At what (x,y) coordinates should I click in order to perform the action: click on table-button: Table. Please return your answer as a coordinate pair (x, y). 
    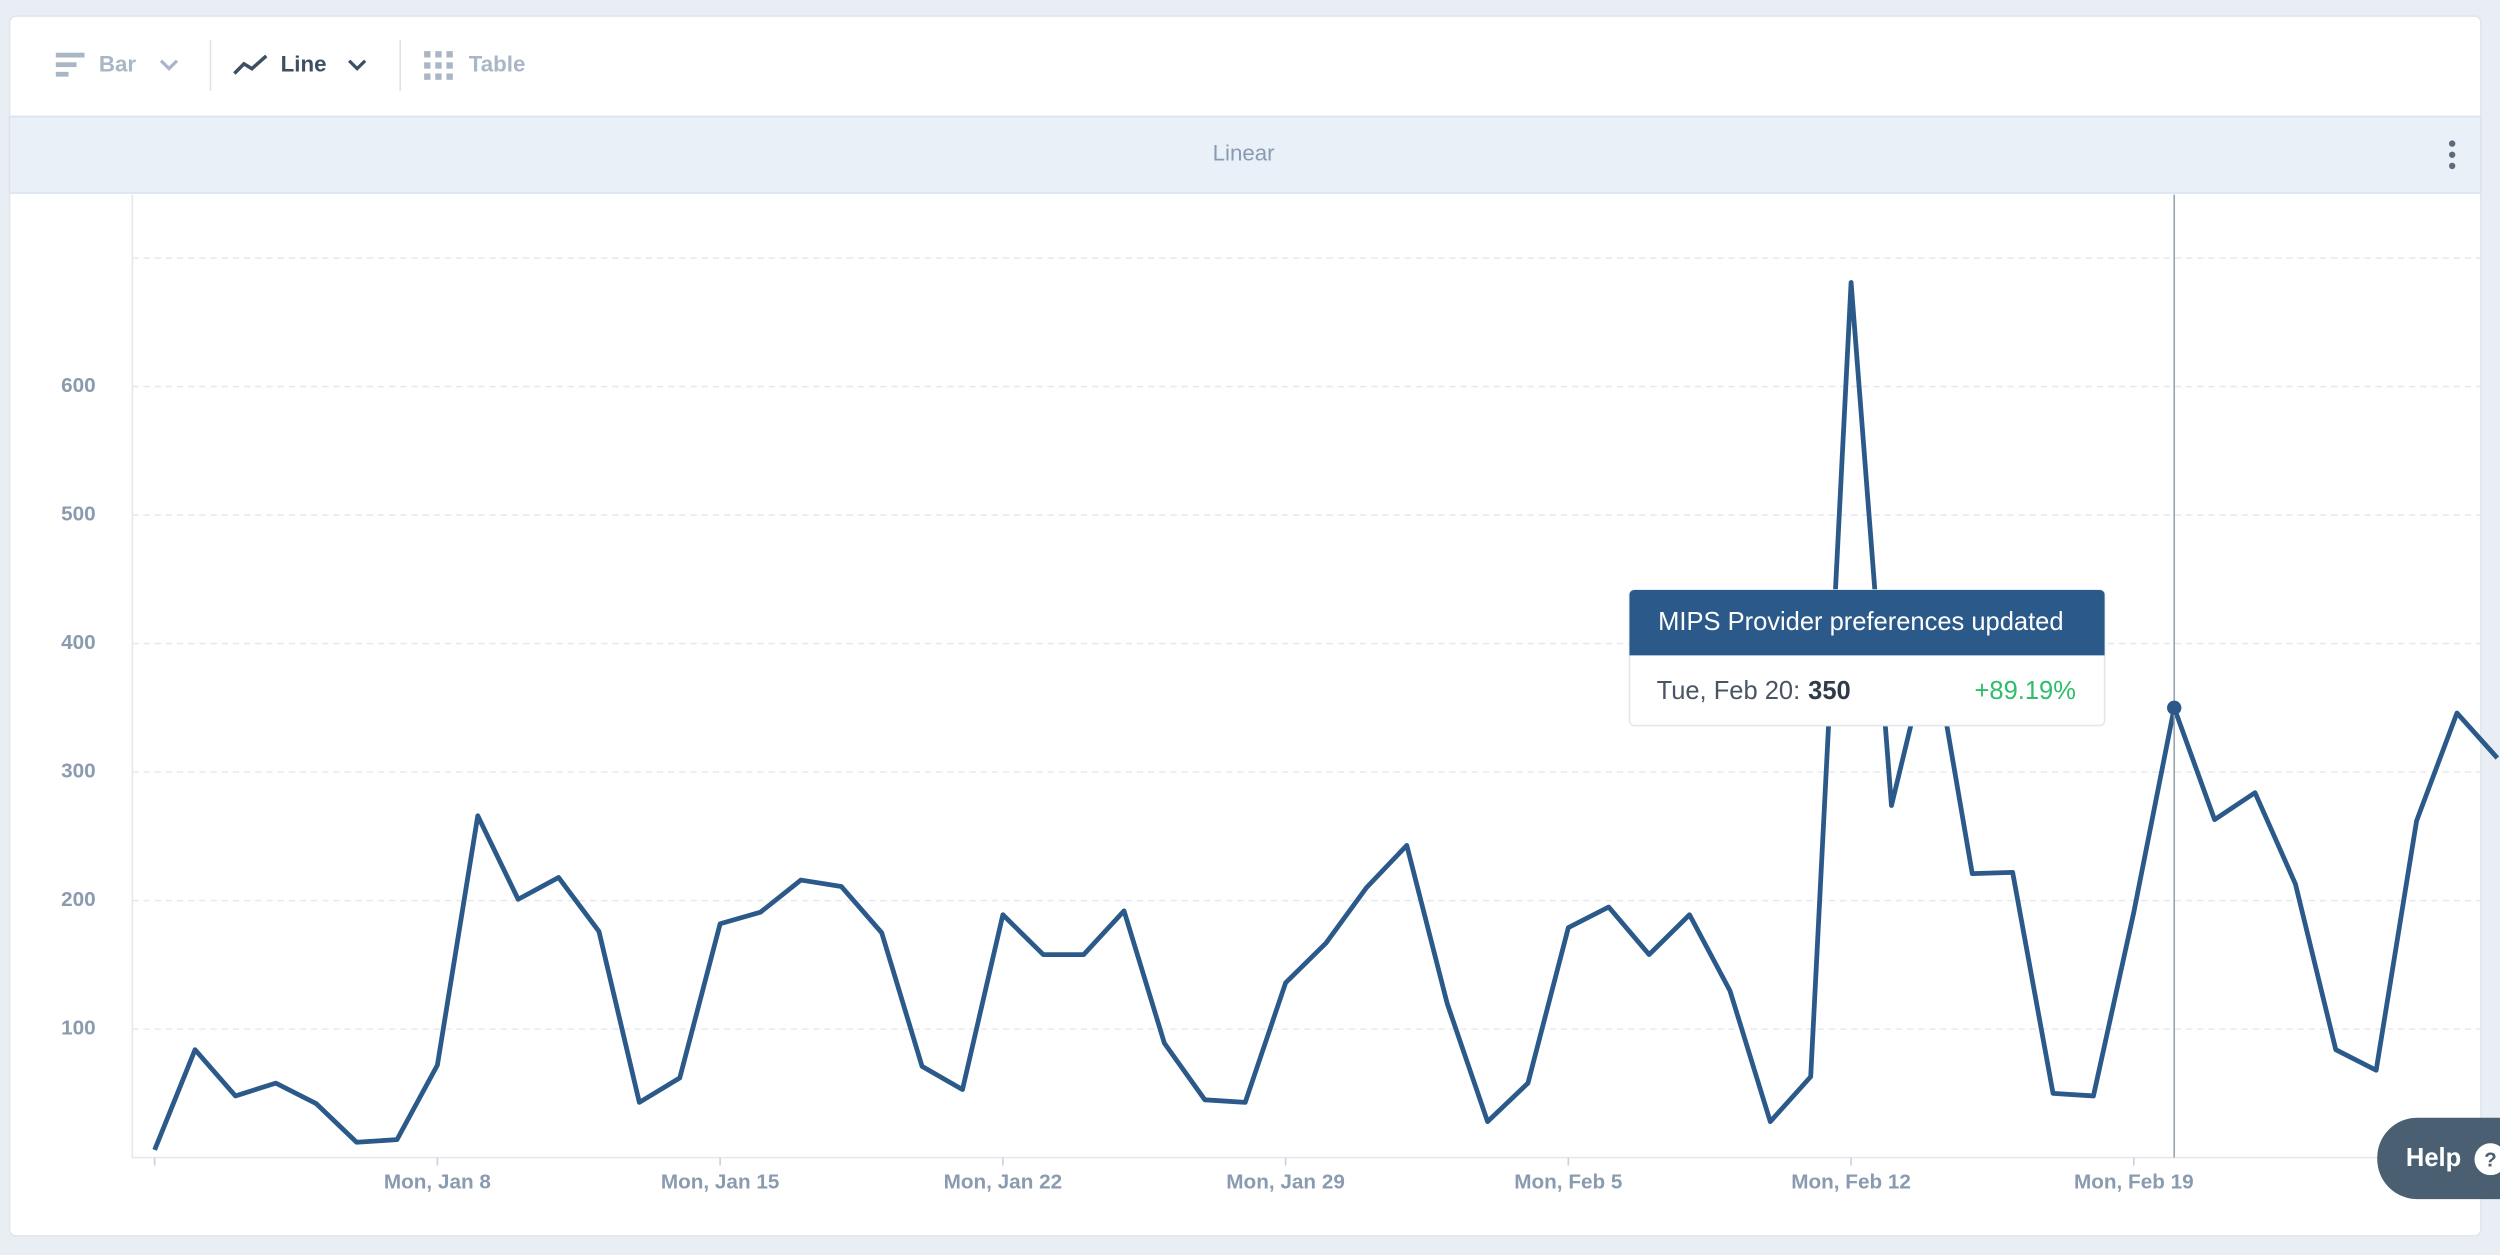
    Looking at the image, I should click on (474, 65).